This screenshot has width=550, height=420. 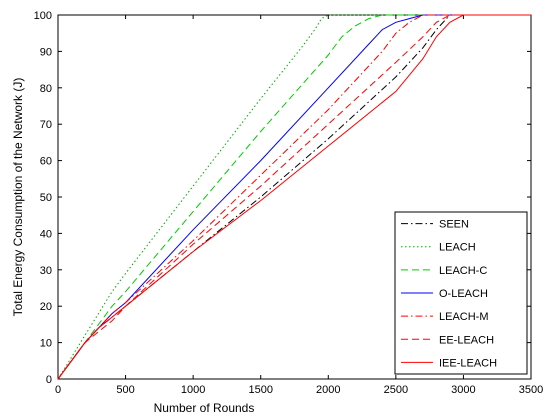 I want to click on y-tick-label: 20, so click(x=46, y=307).